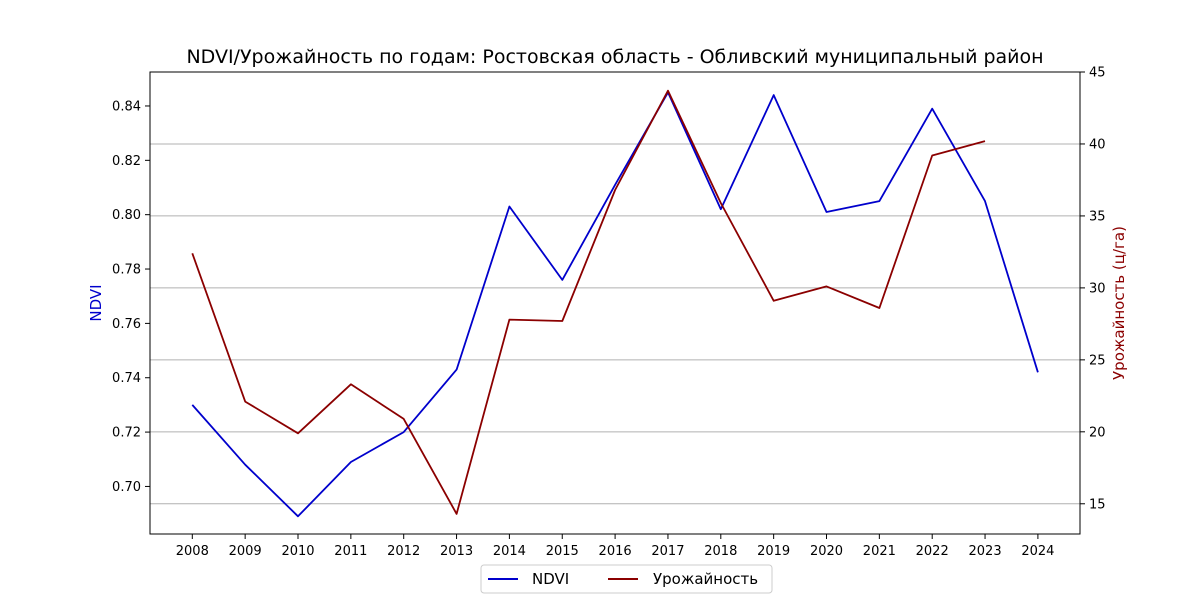 The width and height of the screenshot is (1200, 600). Describe the element at coordinates (126, 161) in the screenshot. I see `y-left-tick-label: 0.82` at that location.